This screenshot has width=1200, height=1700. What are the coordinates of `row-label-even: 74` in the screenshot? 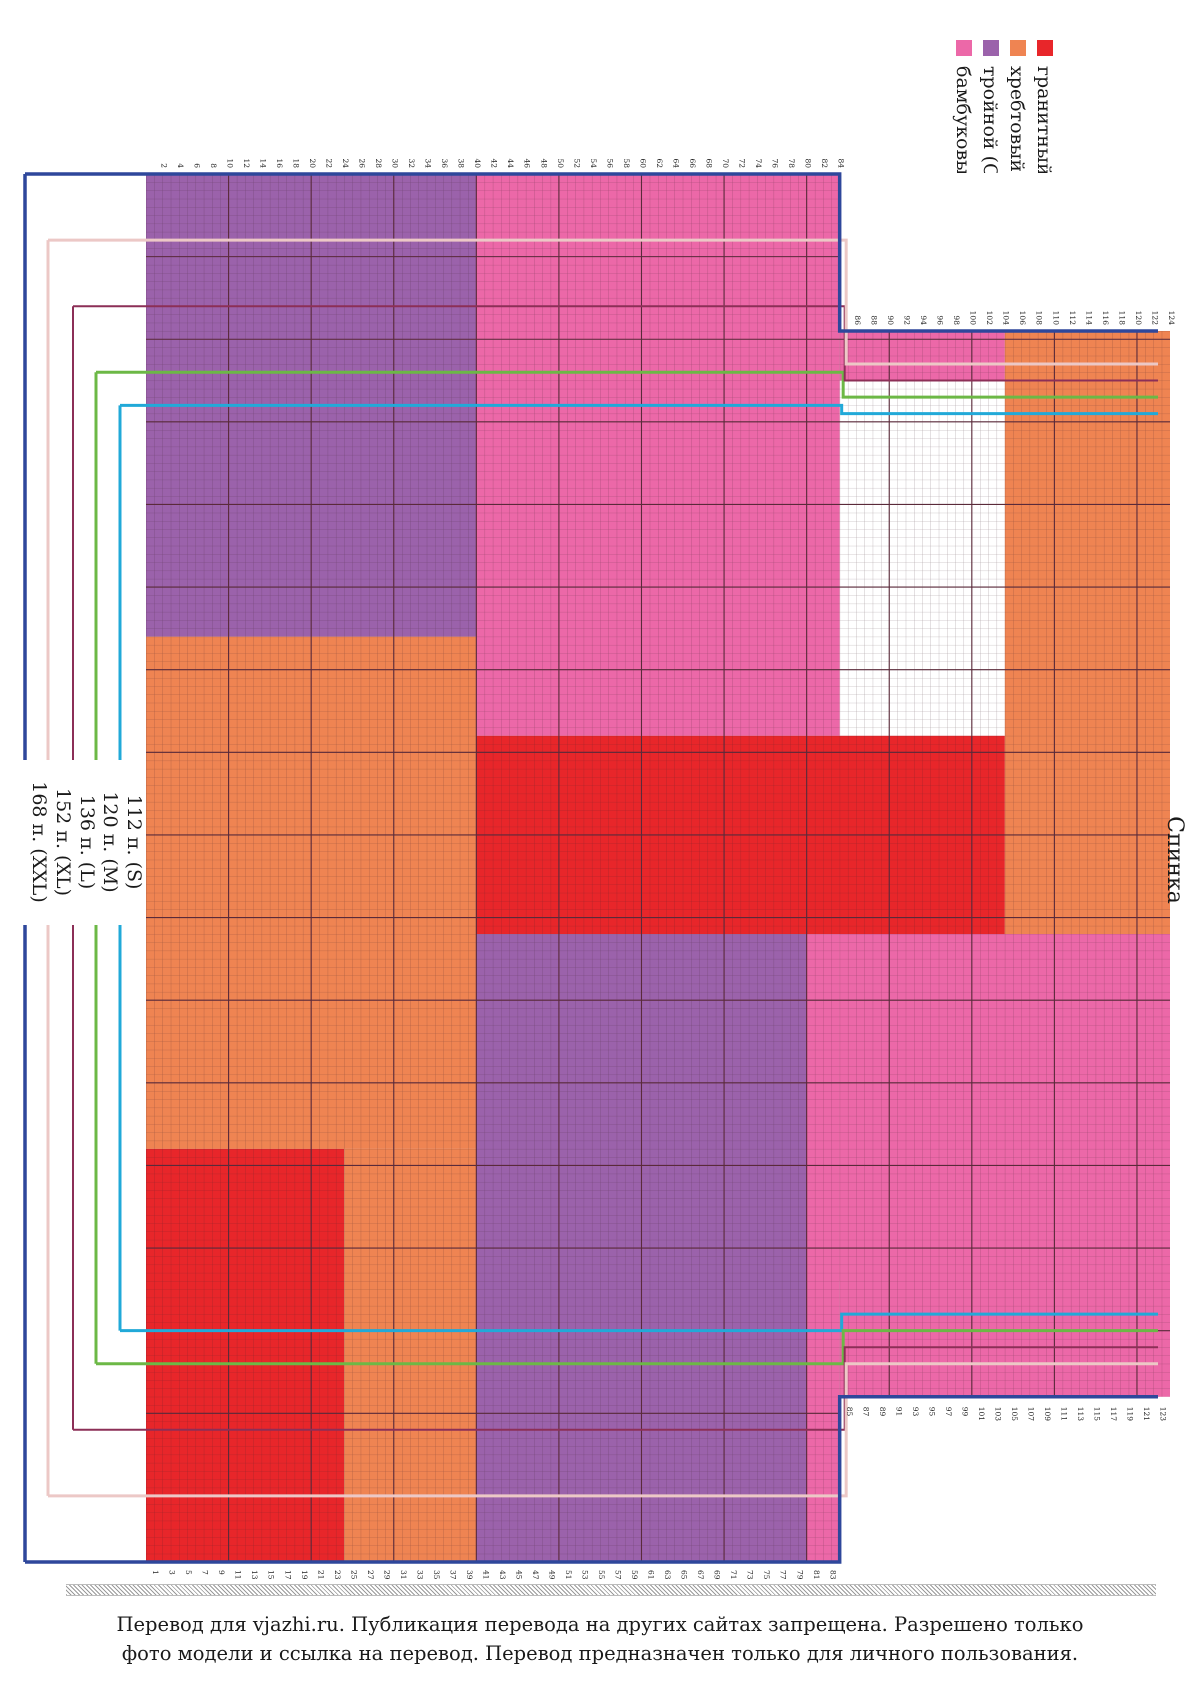 It's located at (758, 163).